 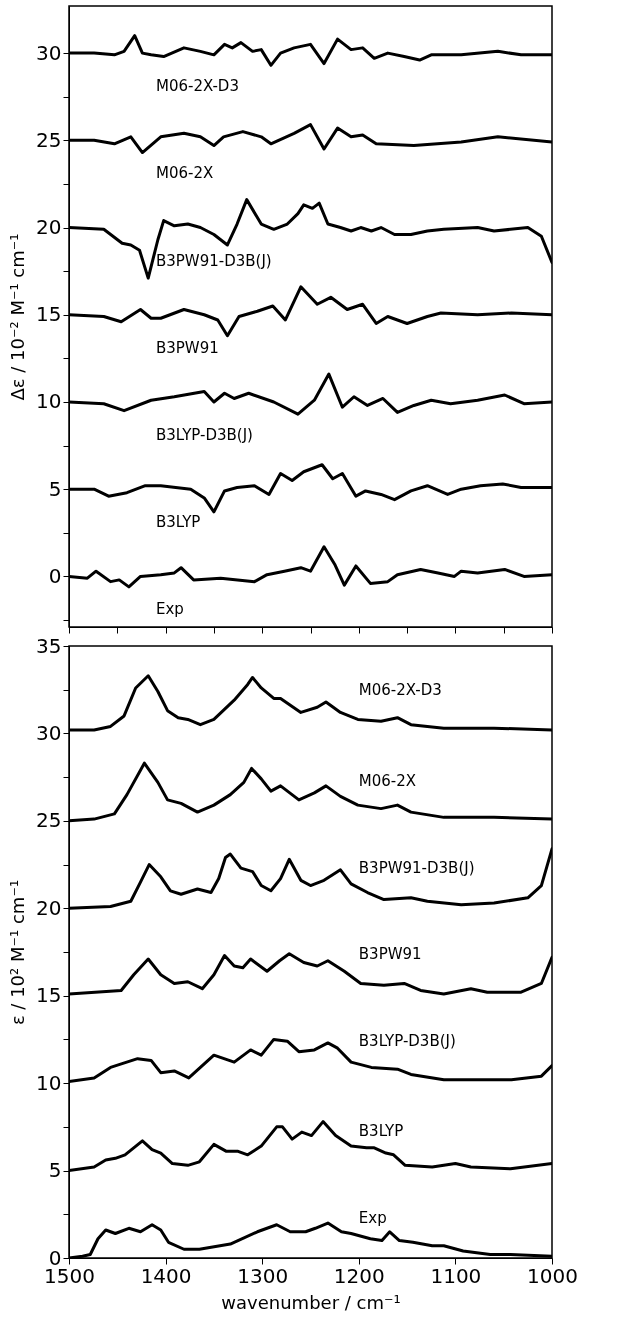 I want to click on x-tick-label: 1100, so click(x=456, y=1275).